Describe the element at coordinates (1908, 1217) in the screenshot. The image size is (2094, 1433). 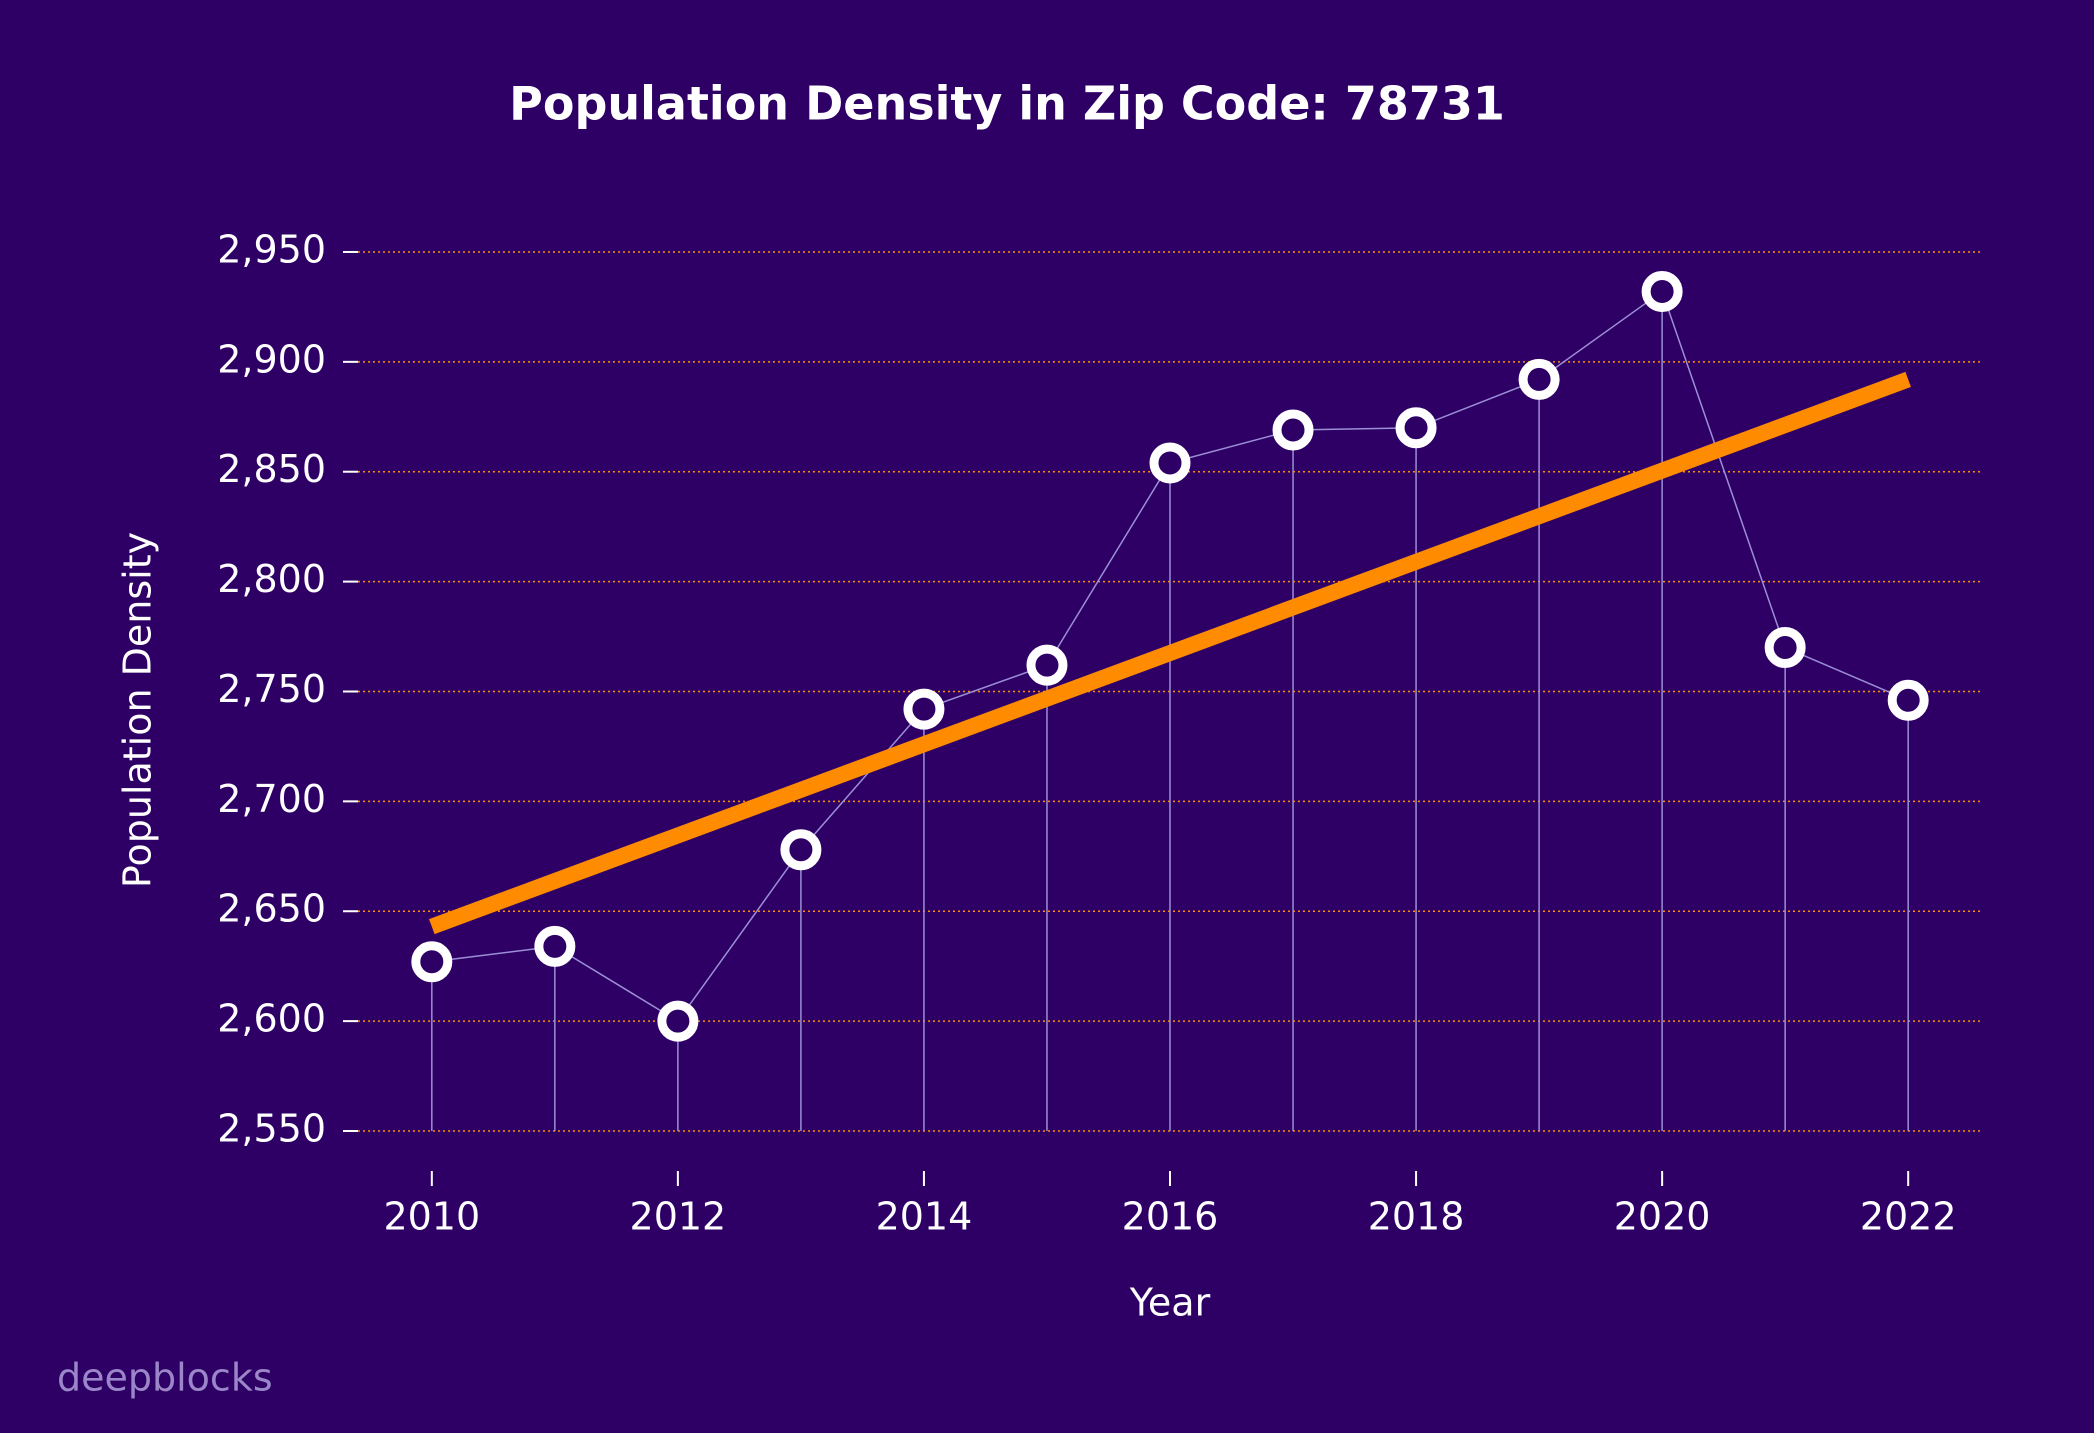
I see `x-tick-label: 2022` at that location.